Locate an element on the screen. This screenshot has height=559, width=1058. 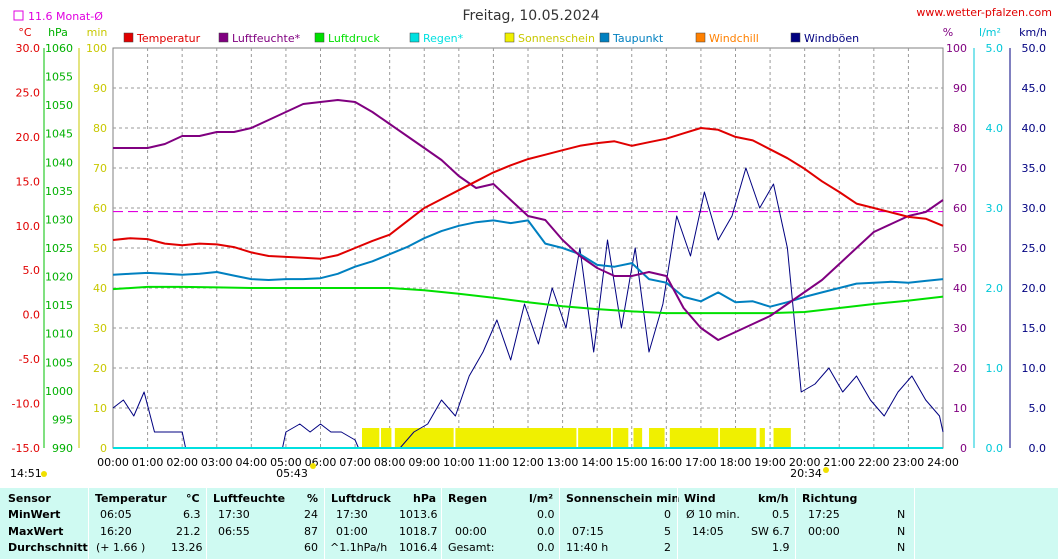
wind-header: Wind is located at coordinates (700, 498).